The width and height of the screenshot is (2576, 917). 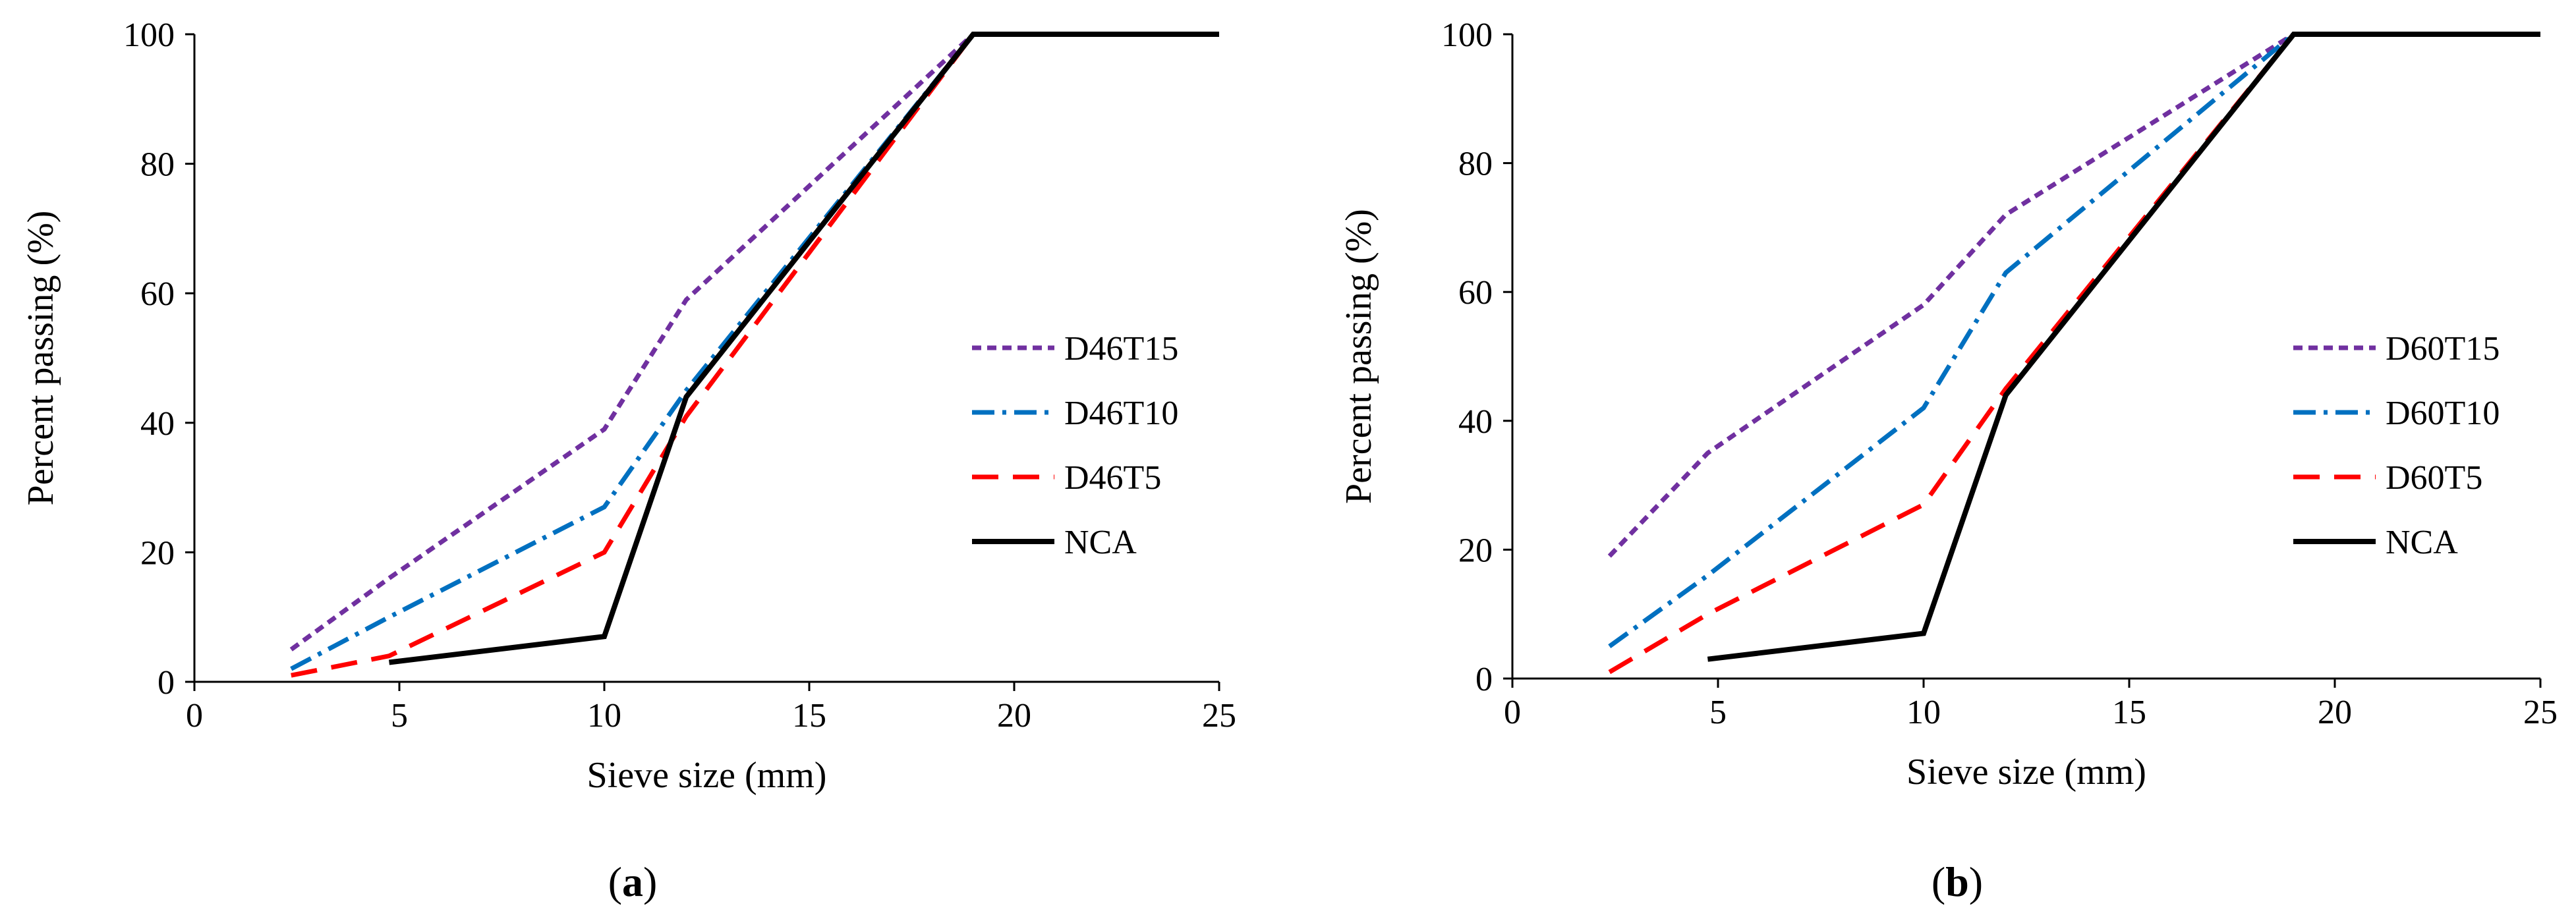 What do you see at coordinates (1113, 478) in the screenshot?
I see `legend-label-d46t5: D46T5` at bounding box center [1113, 478].